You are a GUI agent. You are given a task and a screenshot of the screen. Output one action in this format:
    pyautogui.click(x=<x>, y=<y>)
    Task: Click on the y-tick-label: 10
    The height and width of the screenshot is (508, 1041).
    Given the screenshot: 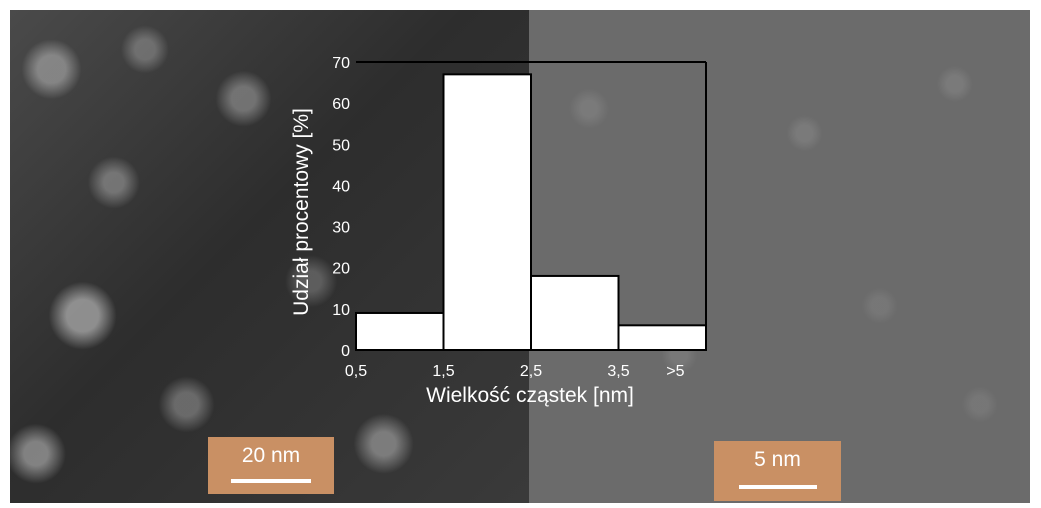 What is the action you would take?
    pyautogui.click(x=341, y=310)
    